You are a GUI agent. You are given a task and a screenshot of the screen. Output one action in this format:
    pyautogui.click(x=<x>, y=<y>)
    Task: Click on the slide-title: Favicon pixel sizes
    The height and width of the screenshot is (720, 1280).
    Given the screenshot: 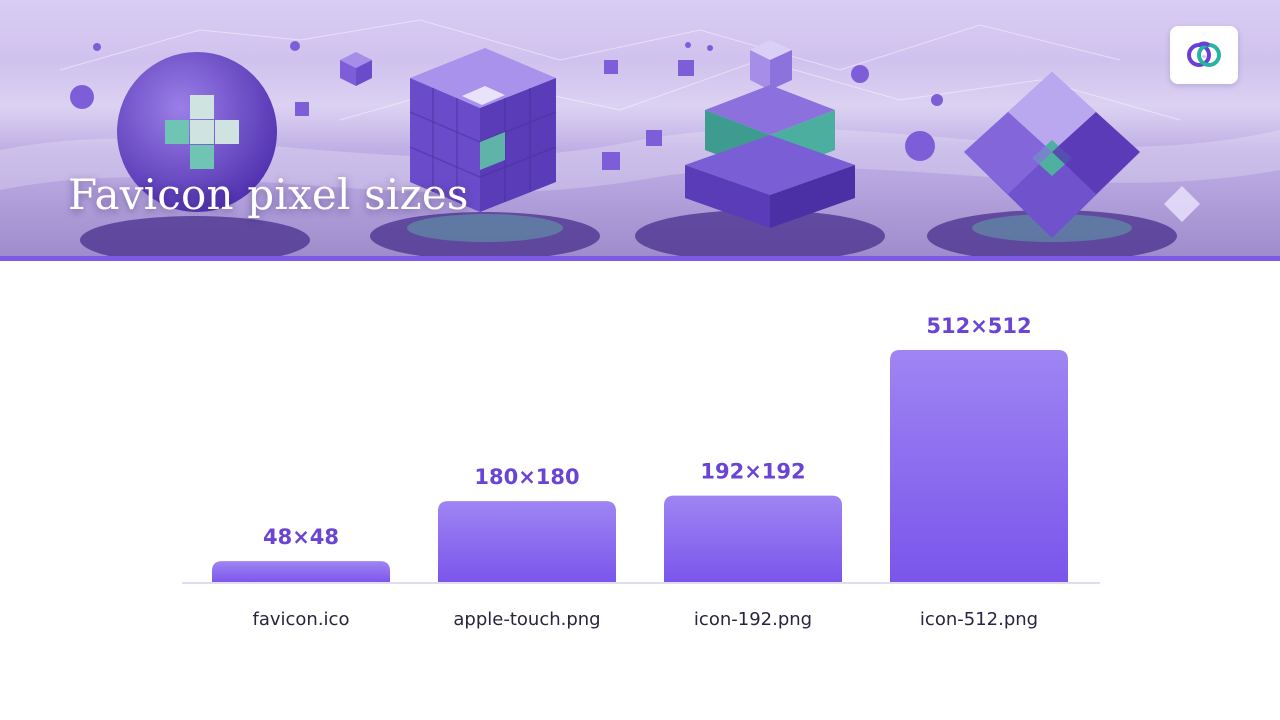 What is the action you would take?
    pyautogui.click(x=268, y=194)
    